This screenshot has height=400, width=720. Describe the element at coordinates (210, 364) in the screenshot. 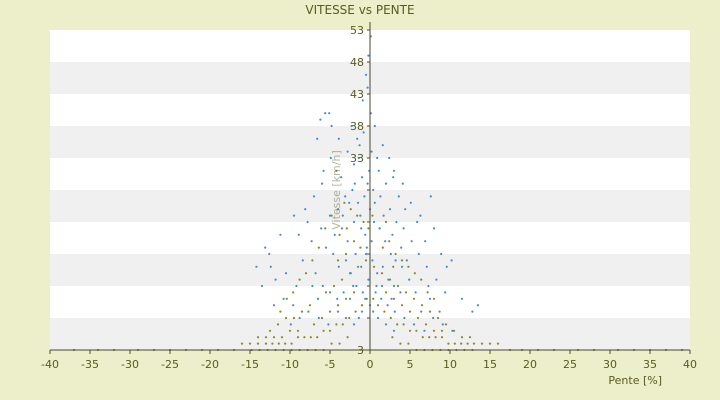

I see `x-tick-label: -20` at that location.